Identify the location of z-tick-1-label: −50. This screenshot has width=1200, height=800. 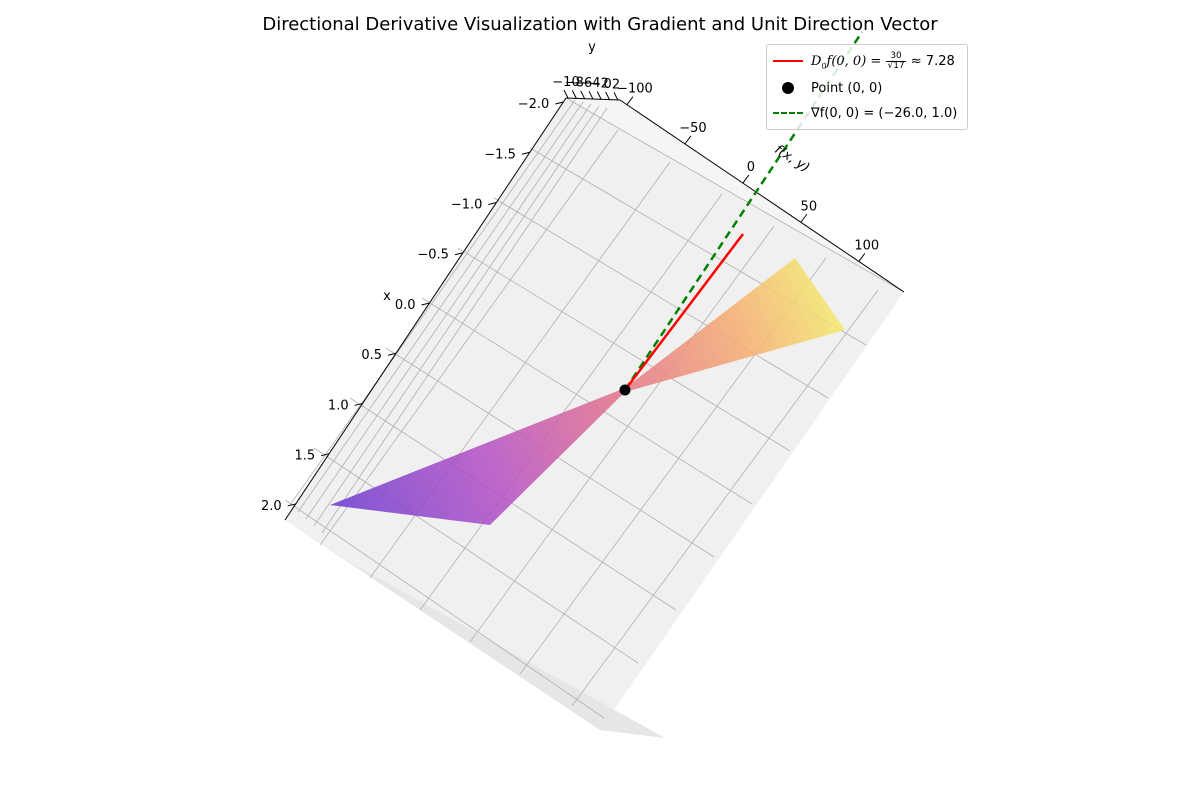
(692, 128).